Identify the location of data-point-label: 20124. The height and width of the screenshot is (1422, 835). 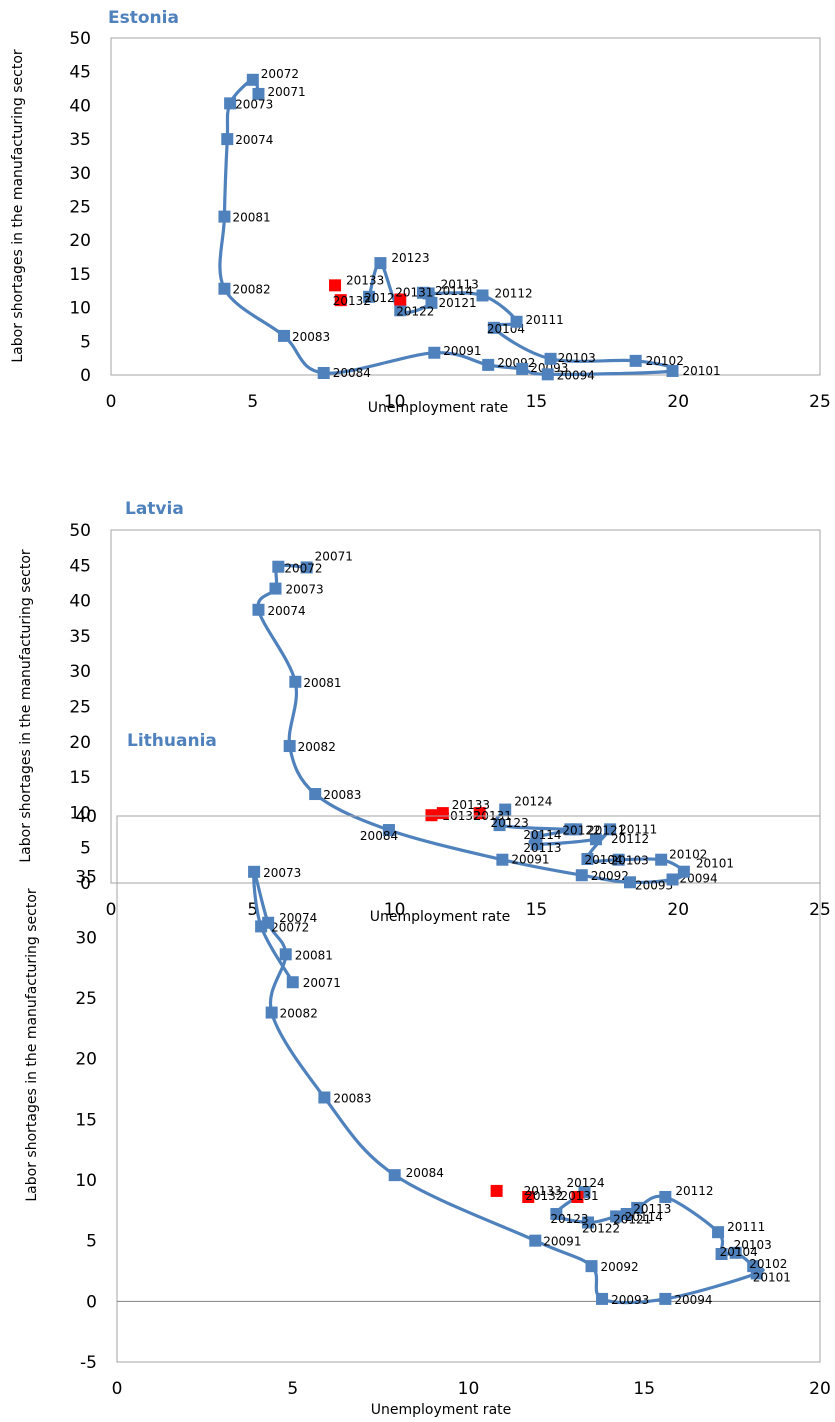
(533, 802).